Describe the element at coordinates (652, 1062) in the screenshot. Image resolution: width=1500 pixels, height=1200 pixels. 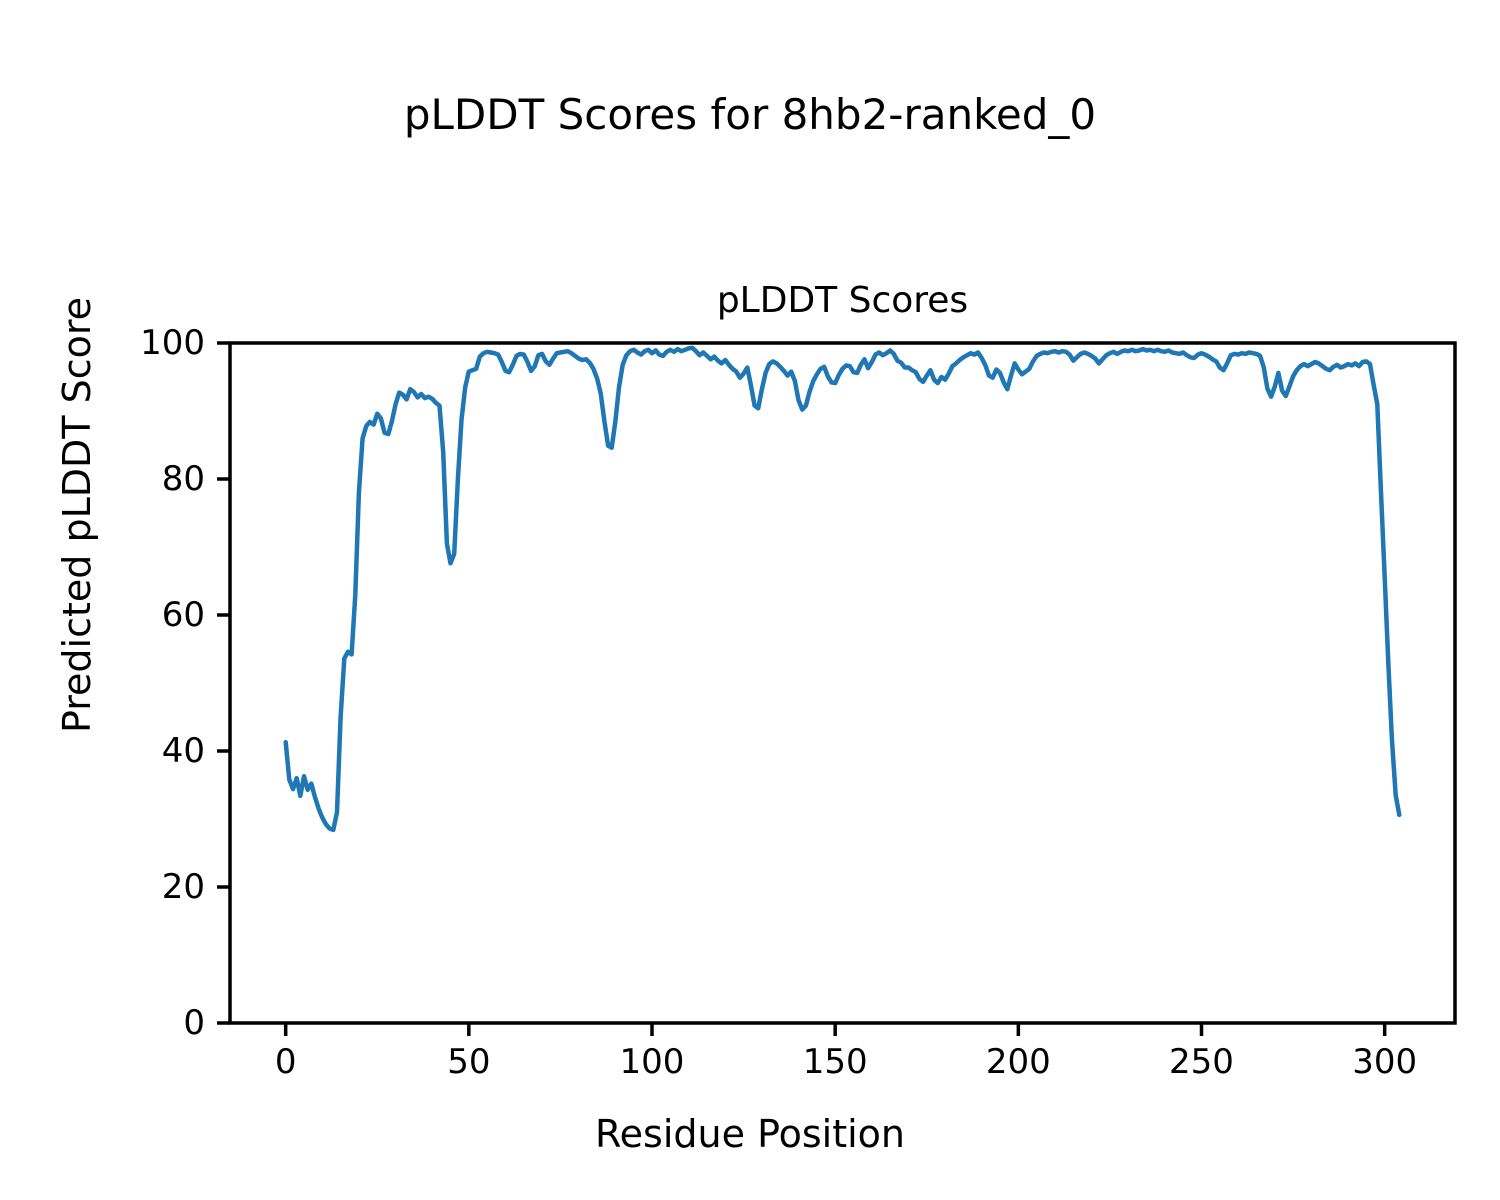
I see `x-tick-label: 100` at that location.